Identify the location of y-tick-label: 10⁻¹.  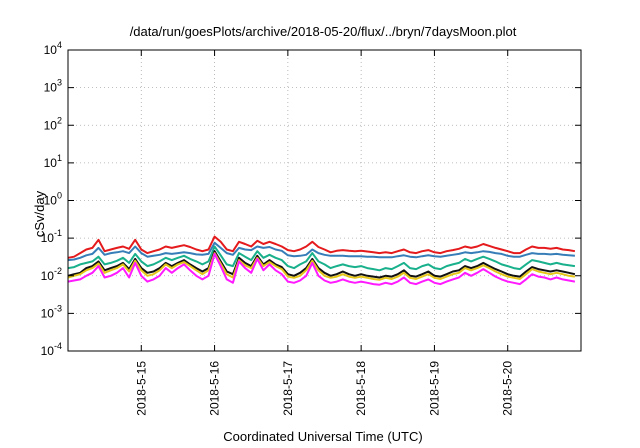
(51, 236).